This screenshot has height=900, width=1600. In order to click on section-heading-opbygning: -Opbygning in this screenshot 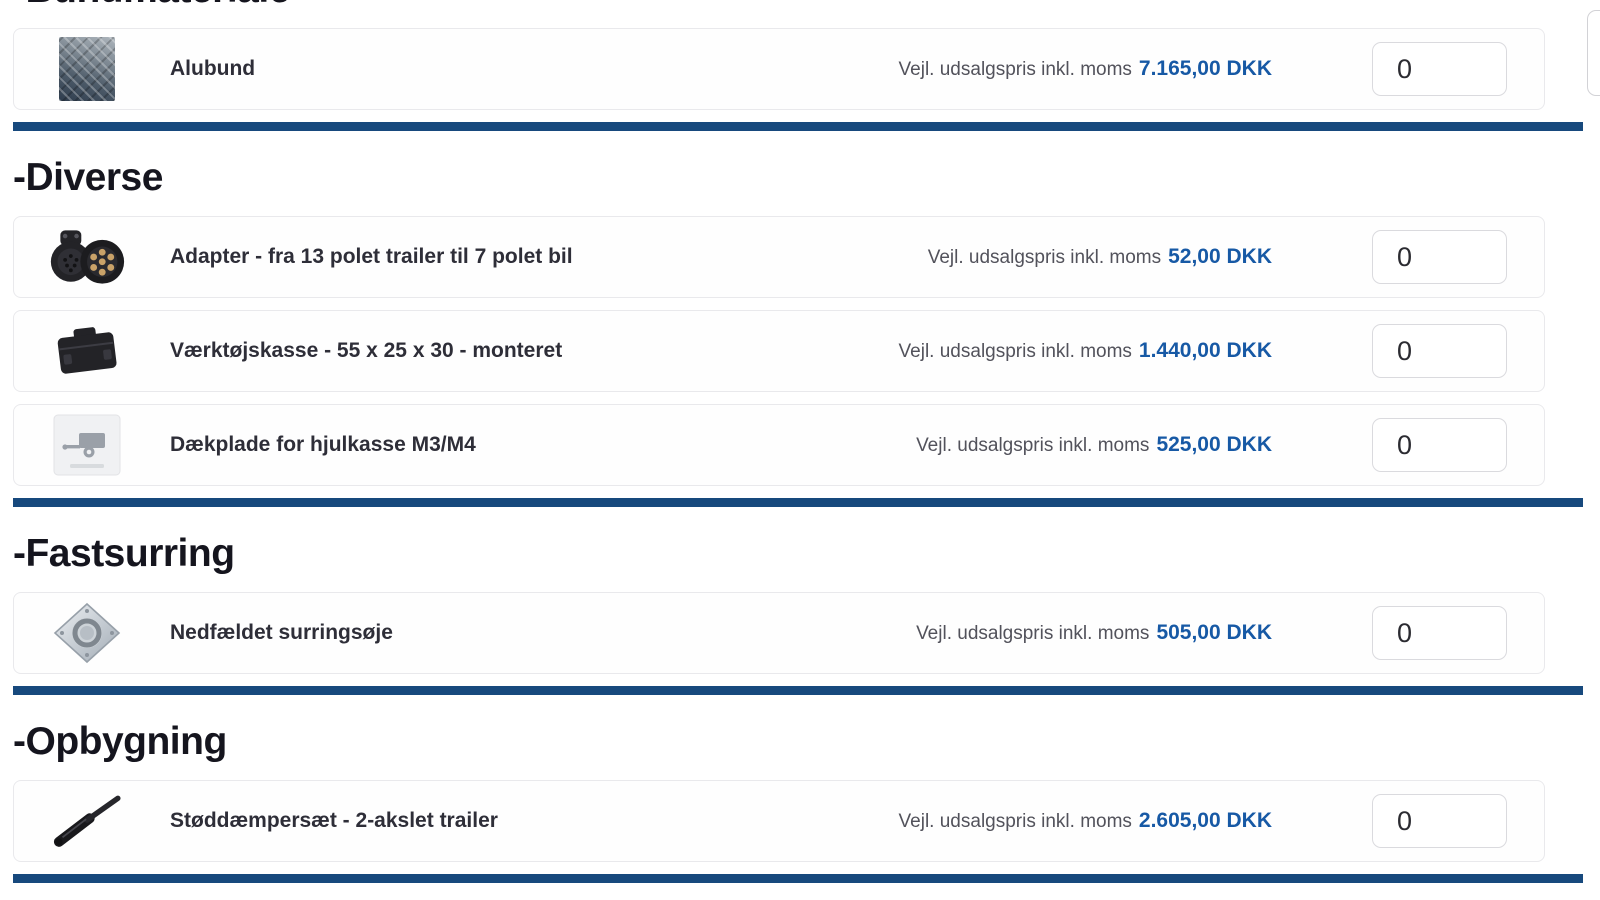, I will do `click(120, 741)`.